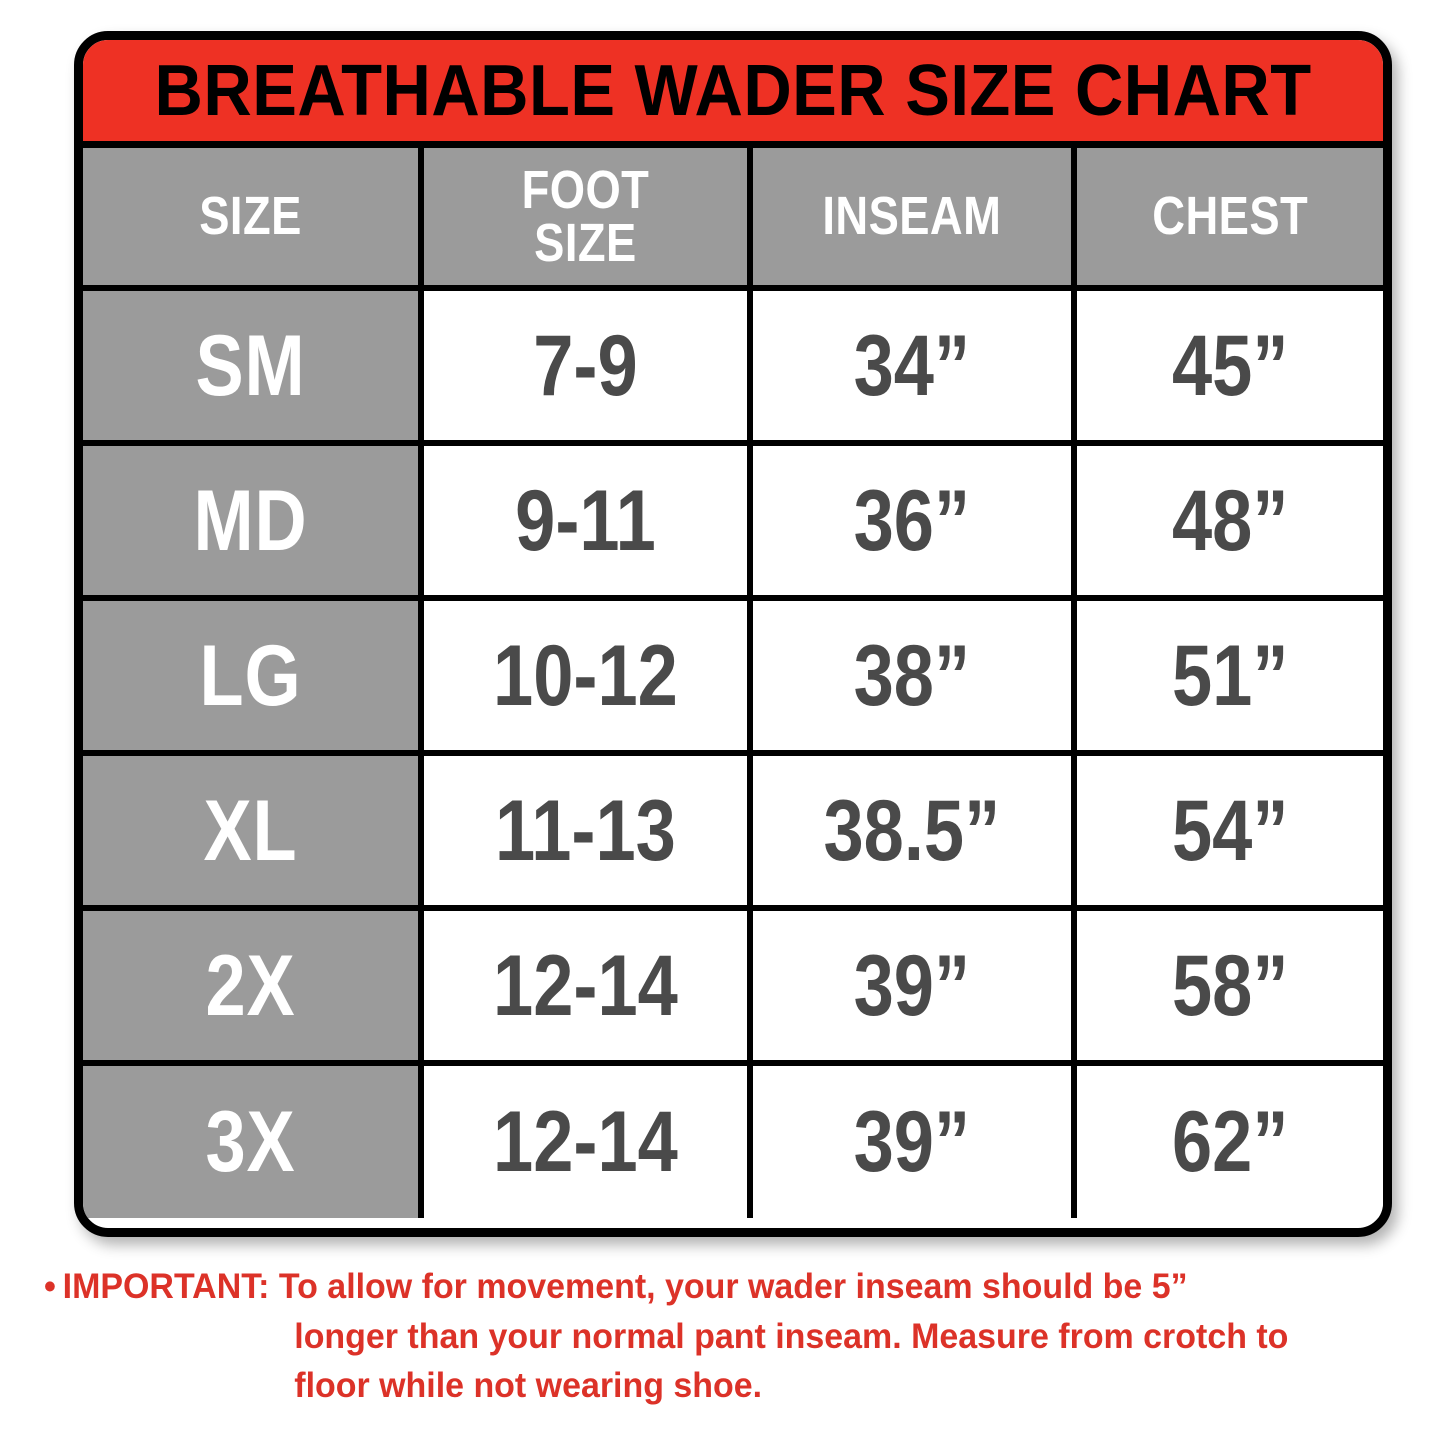 The width and height of the screenshot is (1445, 1445). I want to click on column-header-size-label: SIZE, so click(250, 216).